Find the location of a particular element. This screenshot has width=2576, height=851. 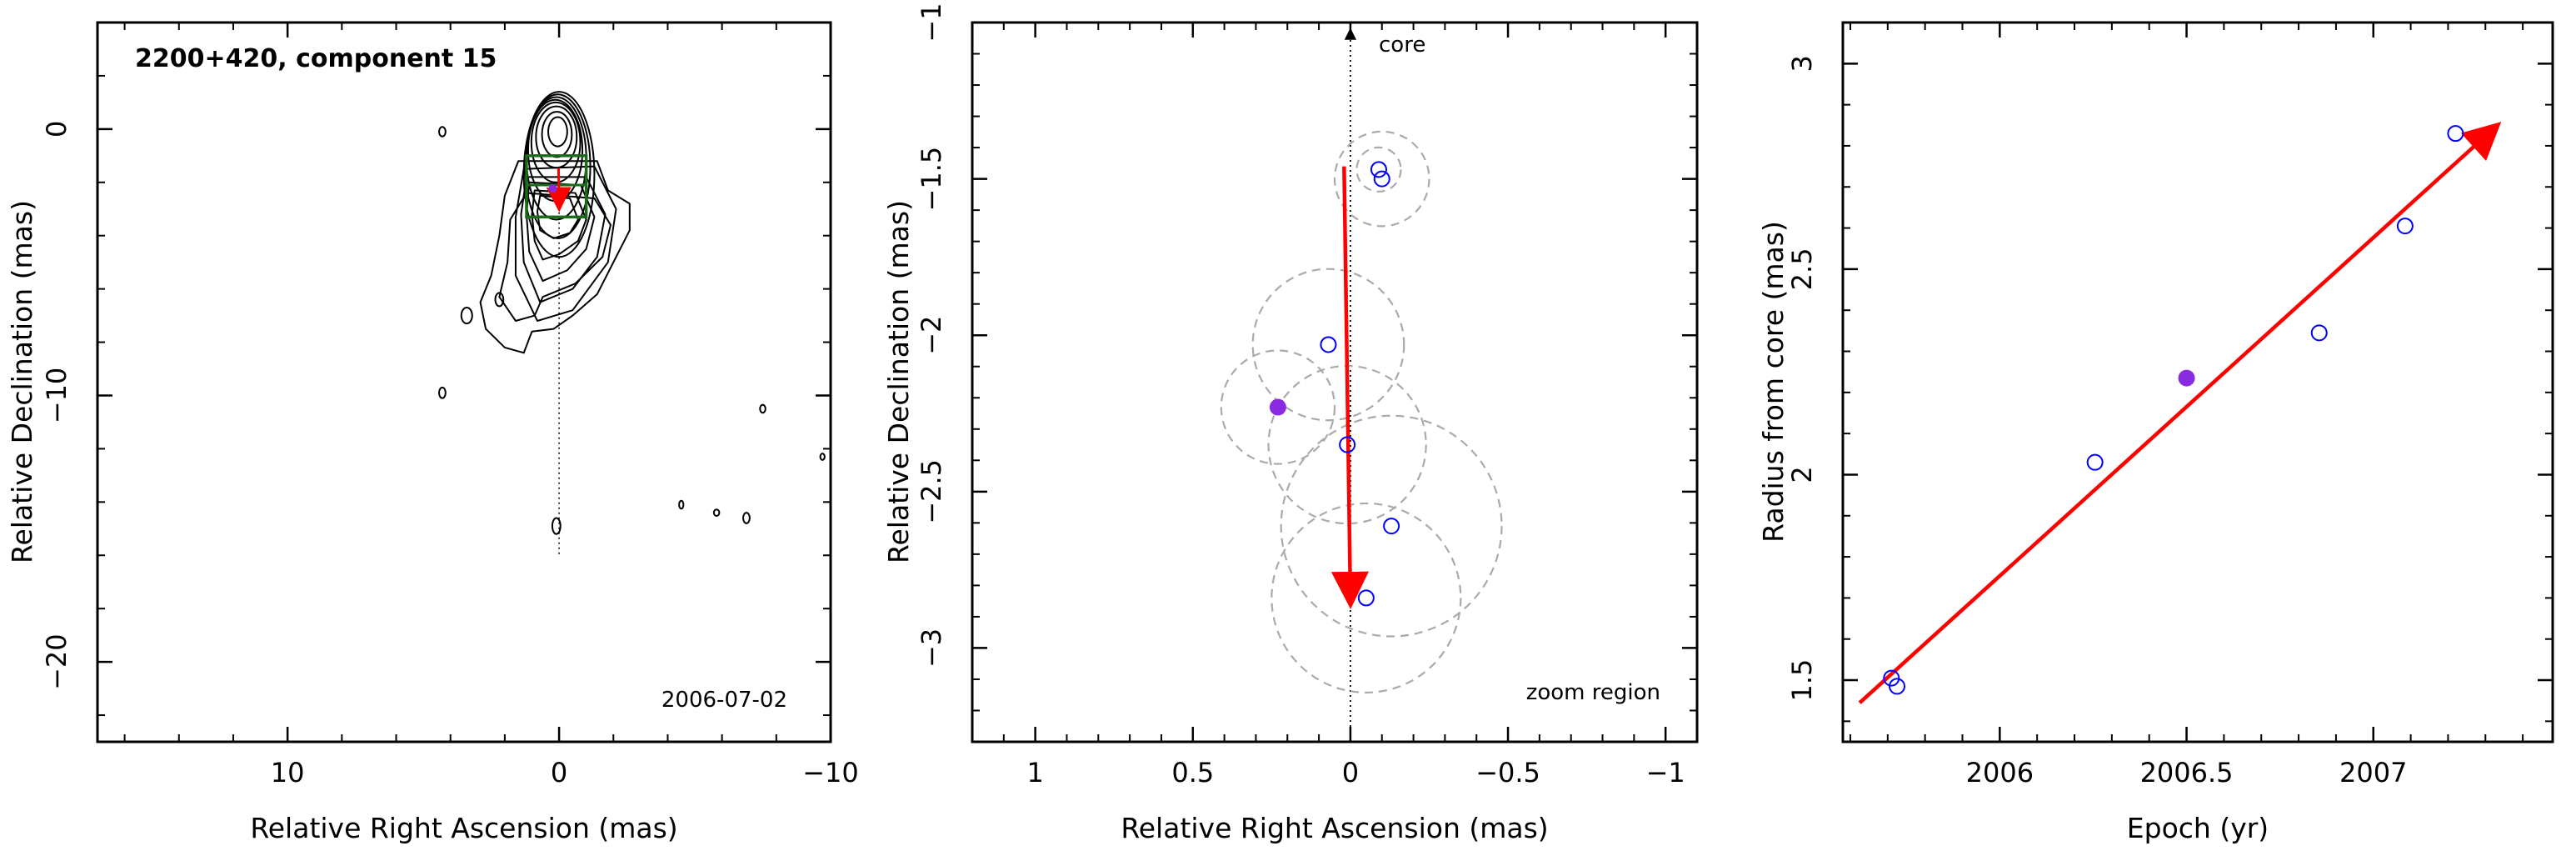

panel3-x-axis-title: Epoch (yr) is located at coordinates (2198, 828).